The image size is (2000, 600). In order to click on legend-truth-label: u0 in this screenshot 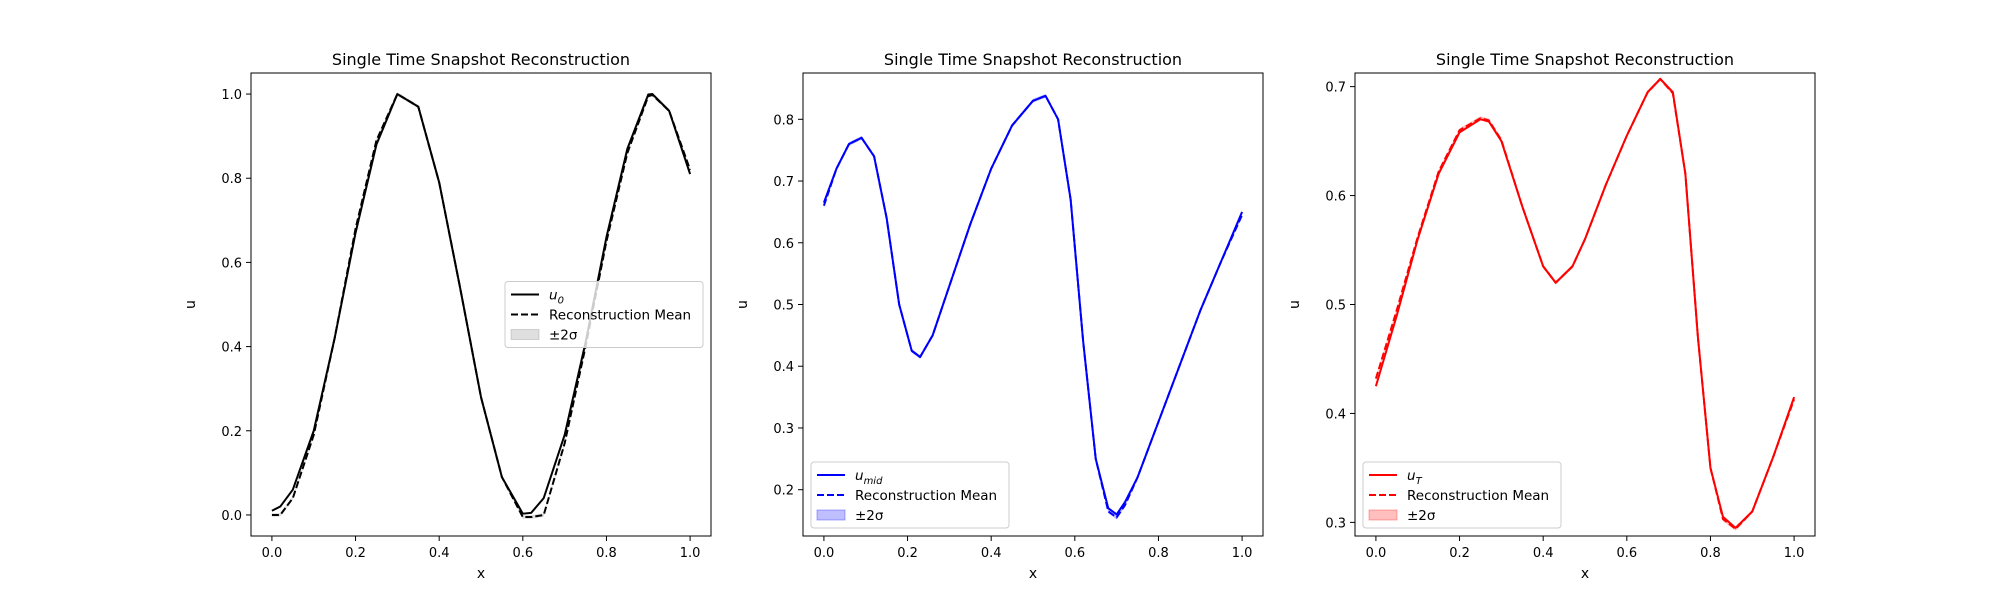, I will do `click(556, 297)`.